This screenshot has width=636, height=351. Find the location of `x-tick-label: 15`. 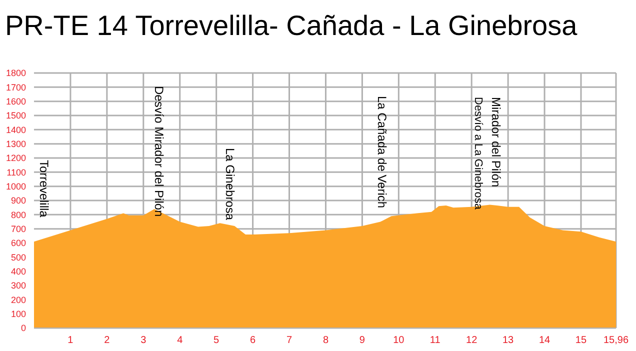

x-tick-label: 15 is located at coordinates (581, 340).